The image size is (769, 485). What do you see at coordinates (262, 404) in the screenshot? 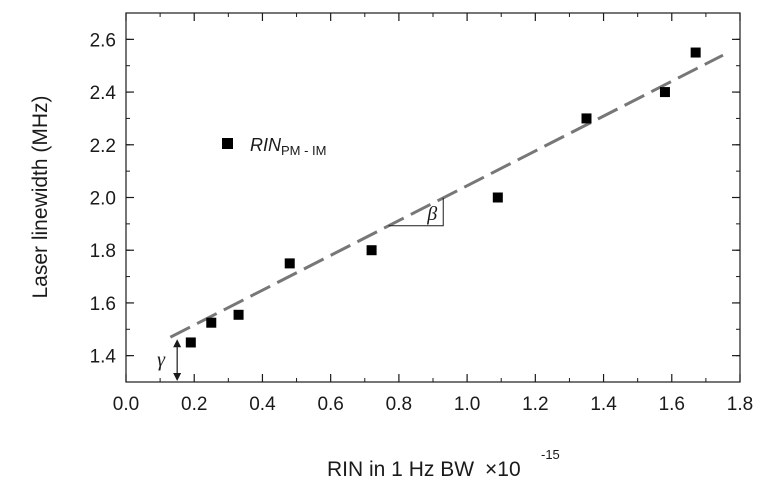
I see `x-tick-label: 0.4` at bounding box center [262, 404].